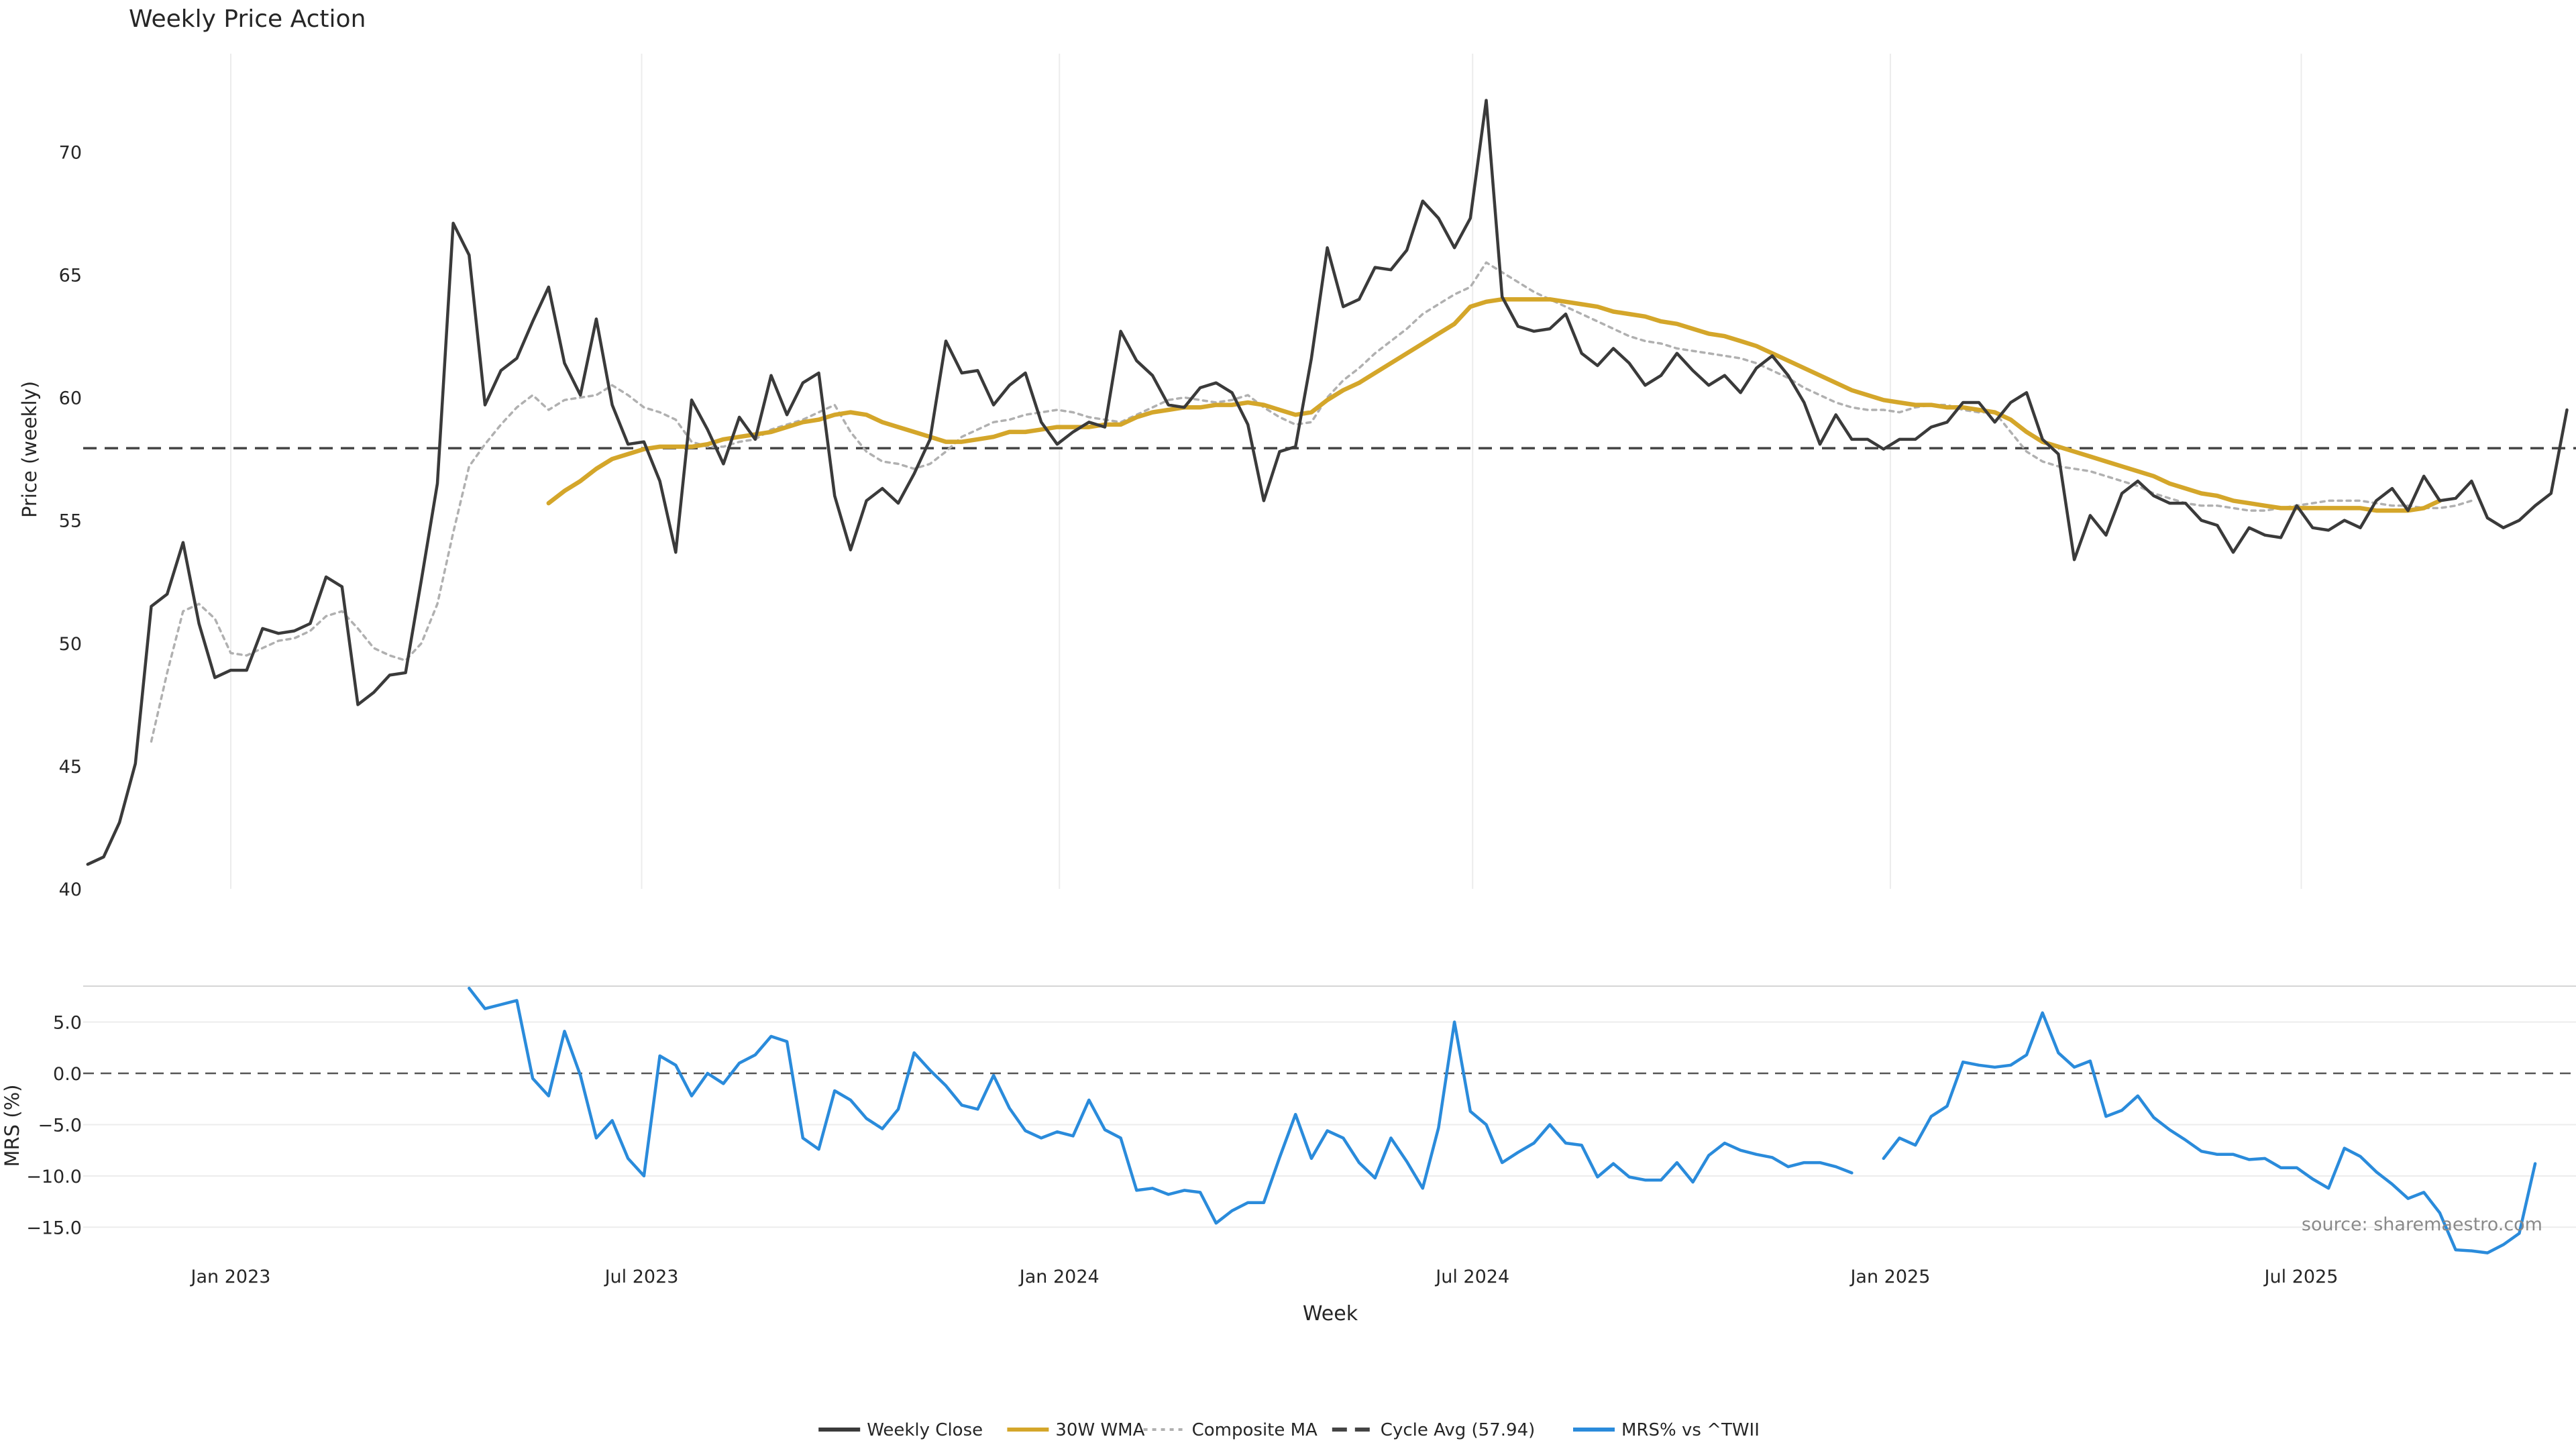 This screenshot has width=2576, height=1449. Describe the element at coordinates (70, 152) in the screenshot. I see `price-y-tick-label: 70` at that location.